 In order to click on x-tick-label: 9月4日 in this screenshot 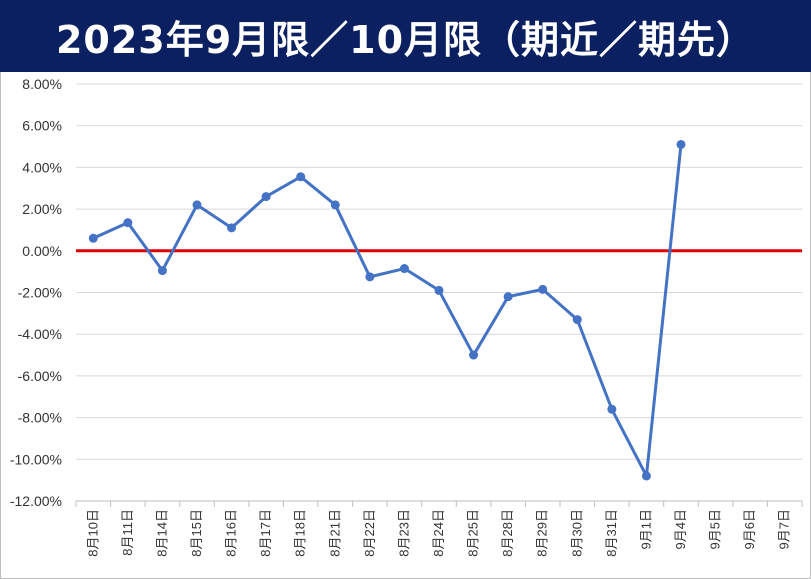, I will do `click(680, 529)`.